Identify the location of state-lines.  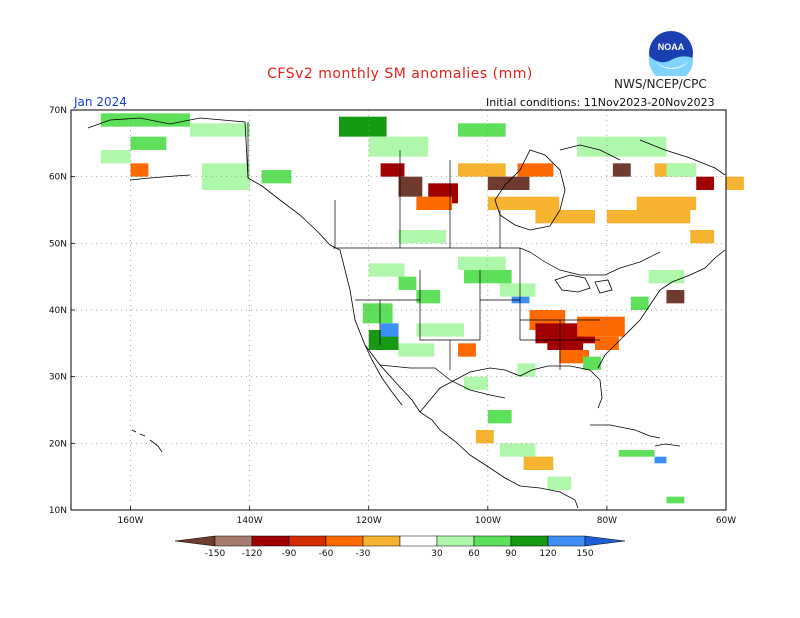
(477, 309).